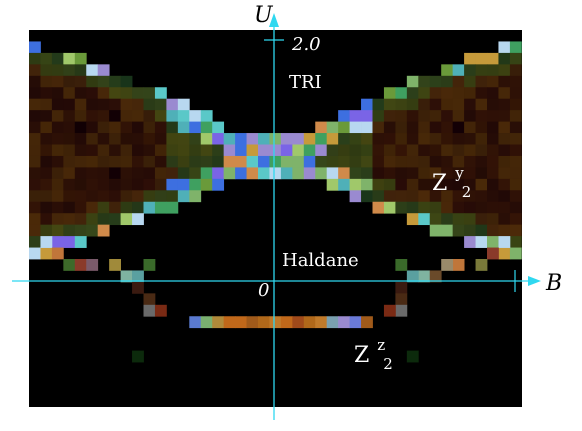 The height and width of the screenshot is (431, 582). I want to click on region-label-haldane: Haldane, so click(320, 260).